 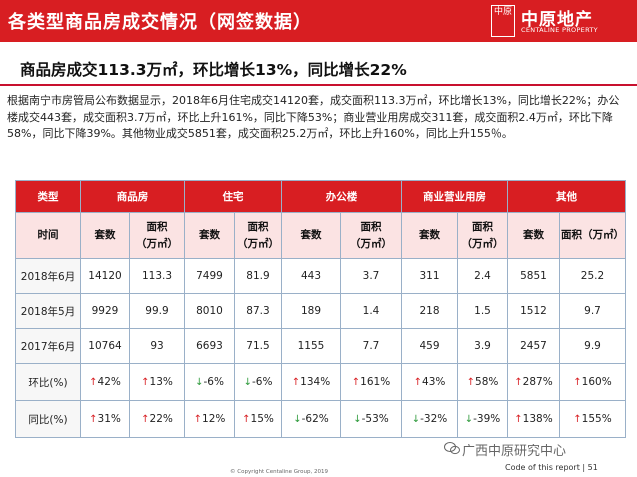 I want to click on group-header-other: 其他, so click(x=566, y=196).